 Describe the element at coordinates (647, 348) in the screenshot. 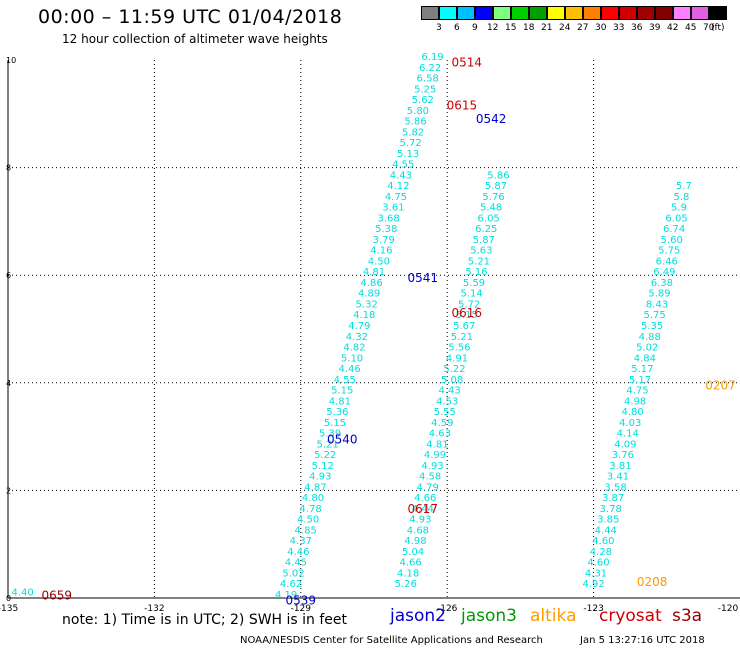

I see `wave-height-point: 5.02` at that location.